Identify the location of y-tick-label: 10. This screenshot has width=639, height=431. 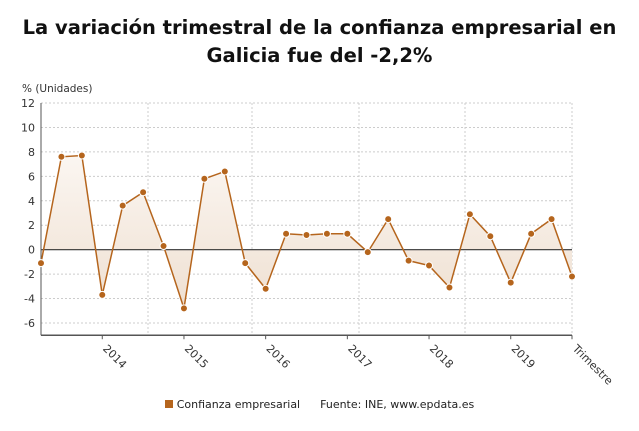
(28, 127).